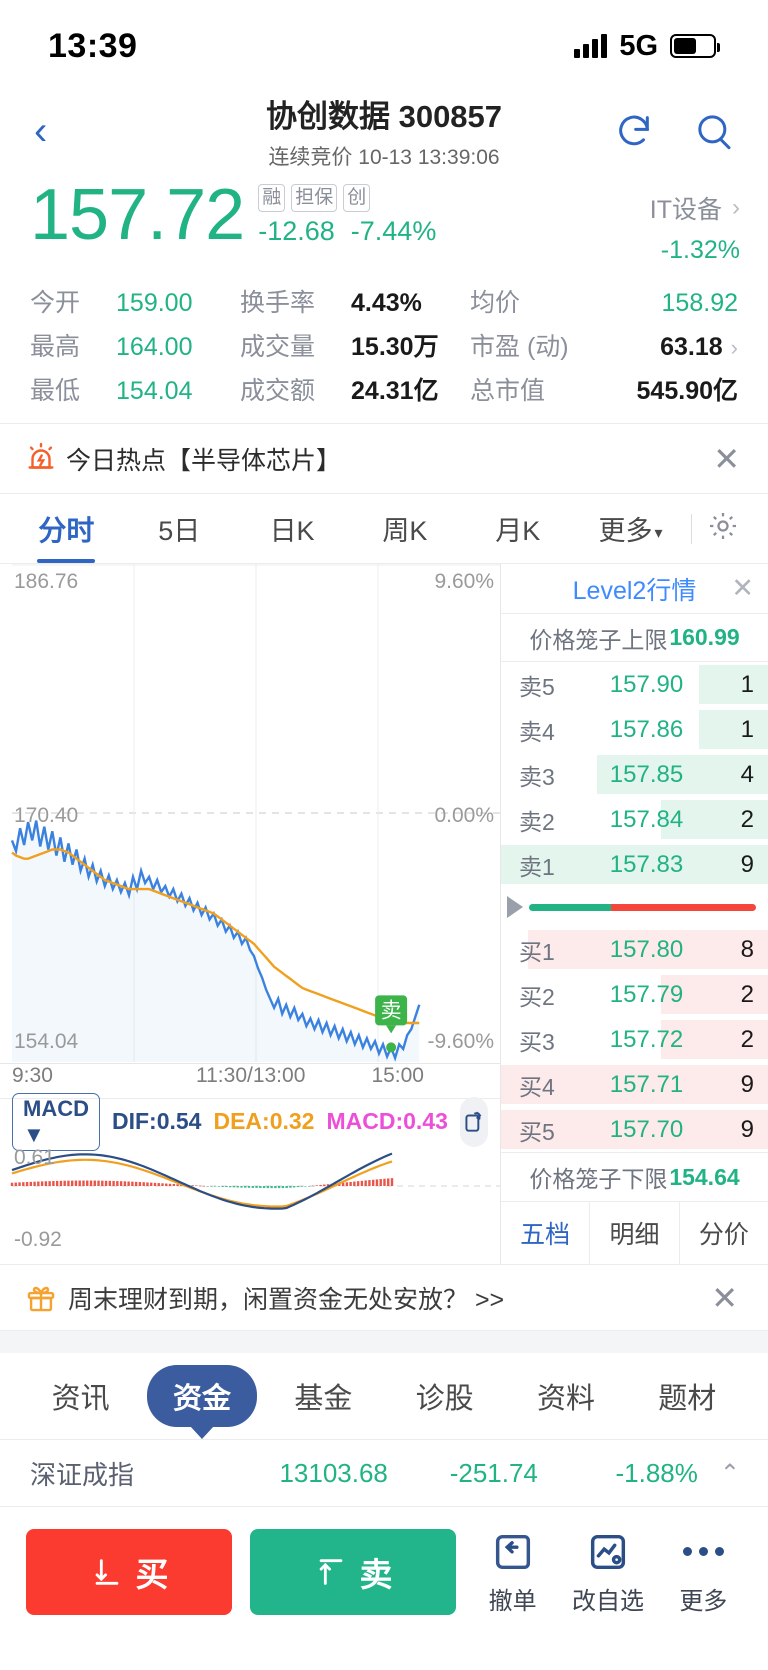 This screenshot has height=1670, width=768. I want to click on bid-price: 157.70, so click(646, 1129).